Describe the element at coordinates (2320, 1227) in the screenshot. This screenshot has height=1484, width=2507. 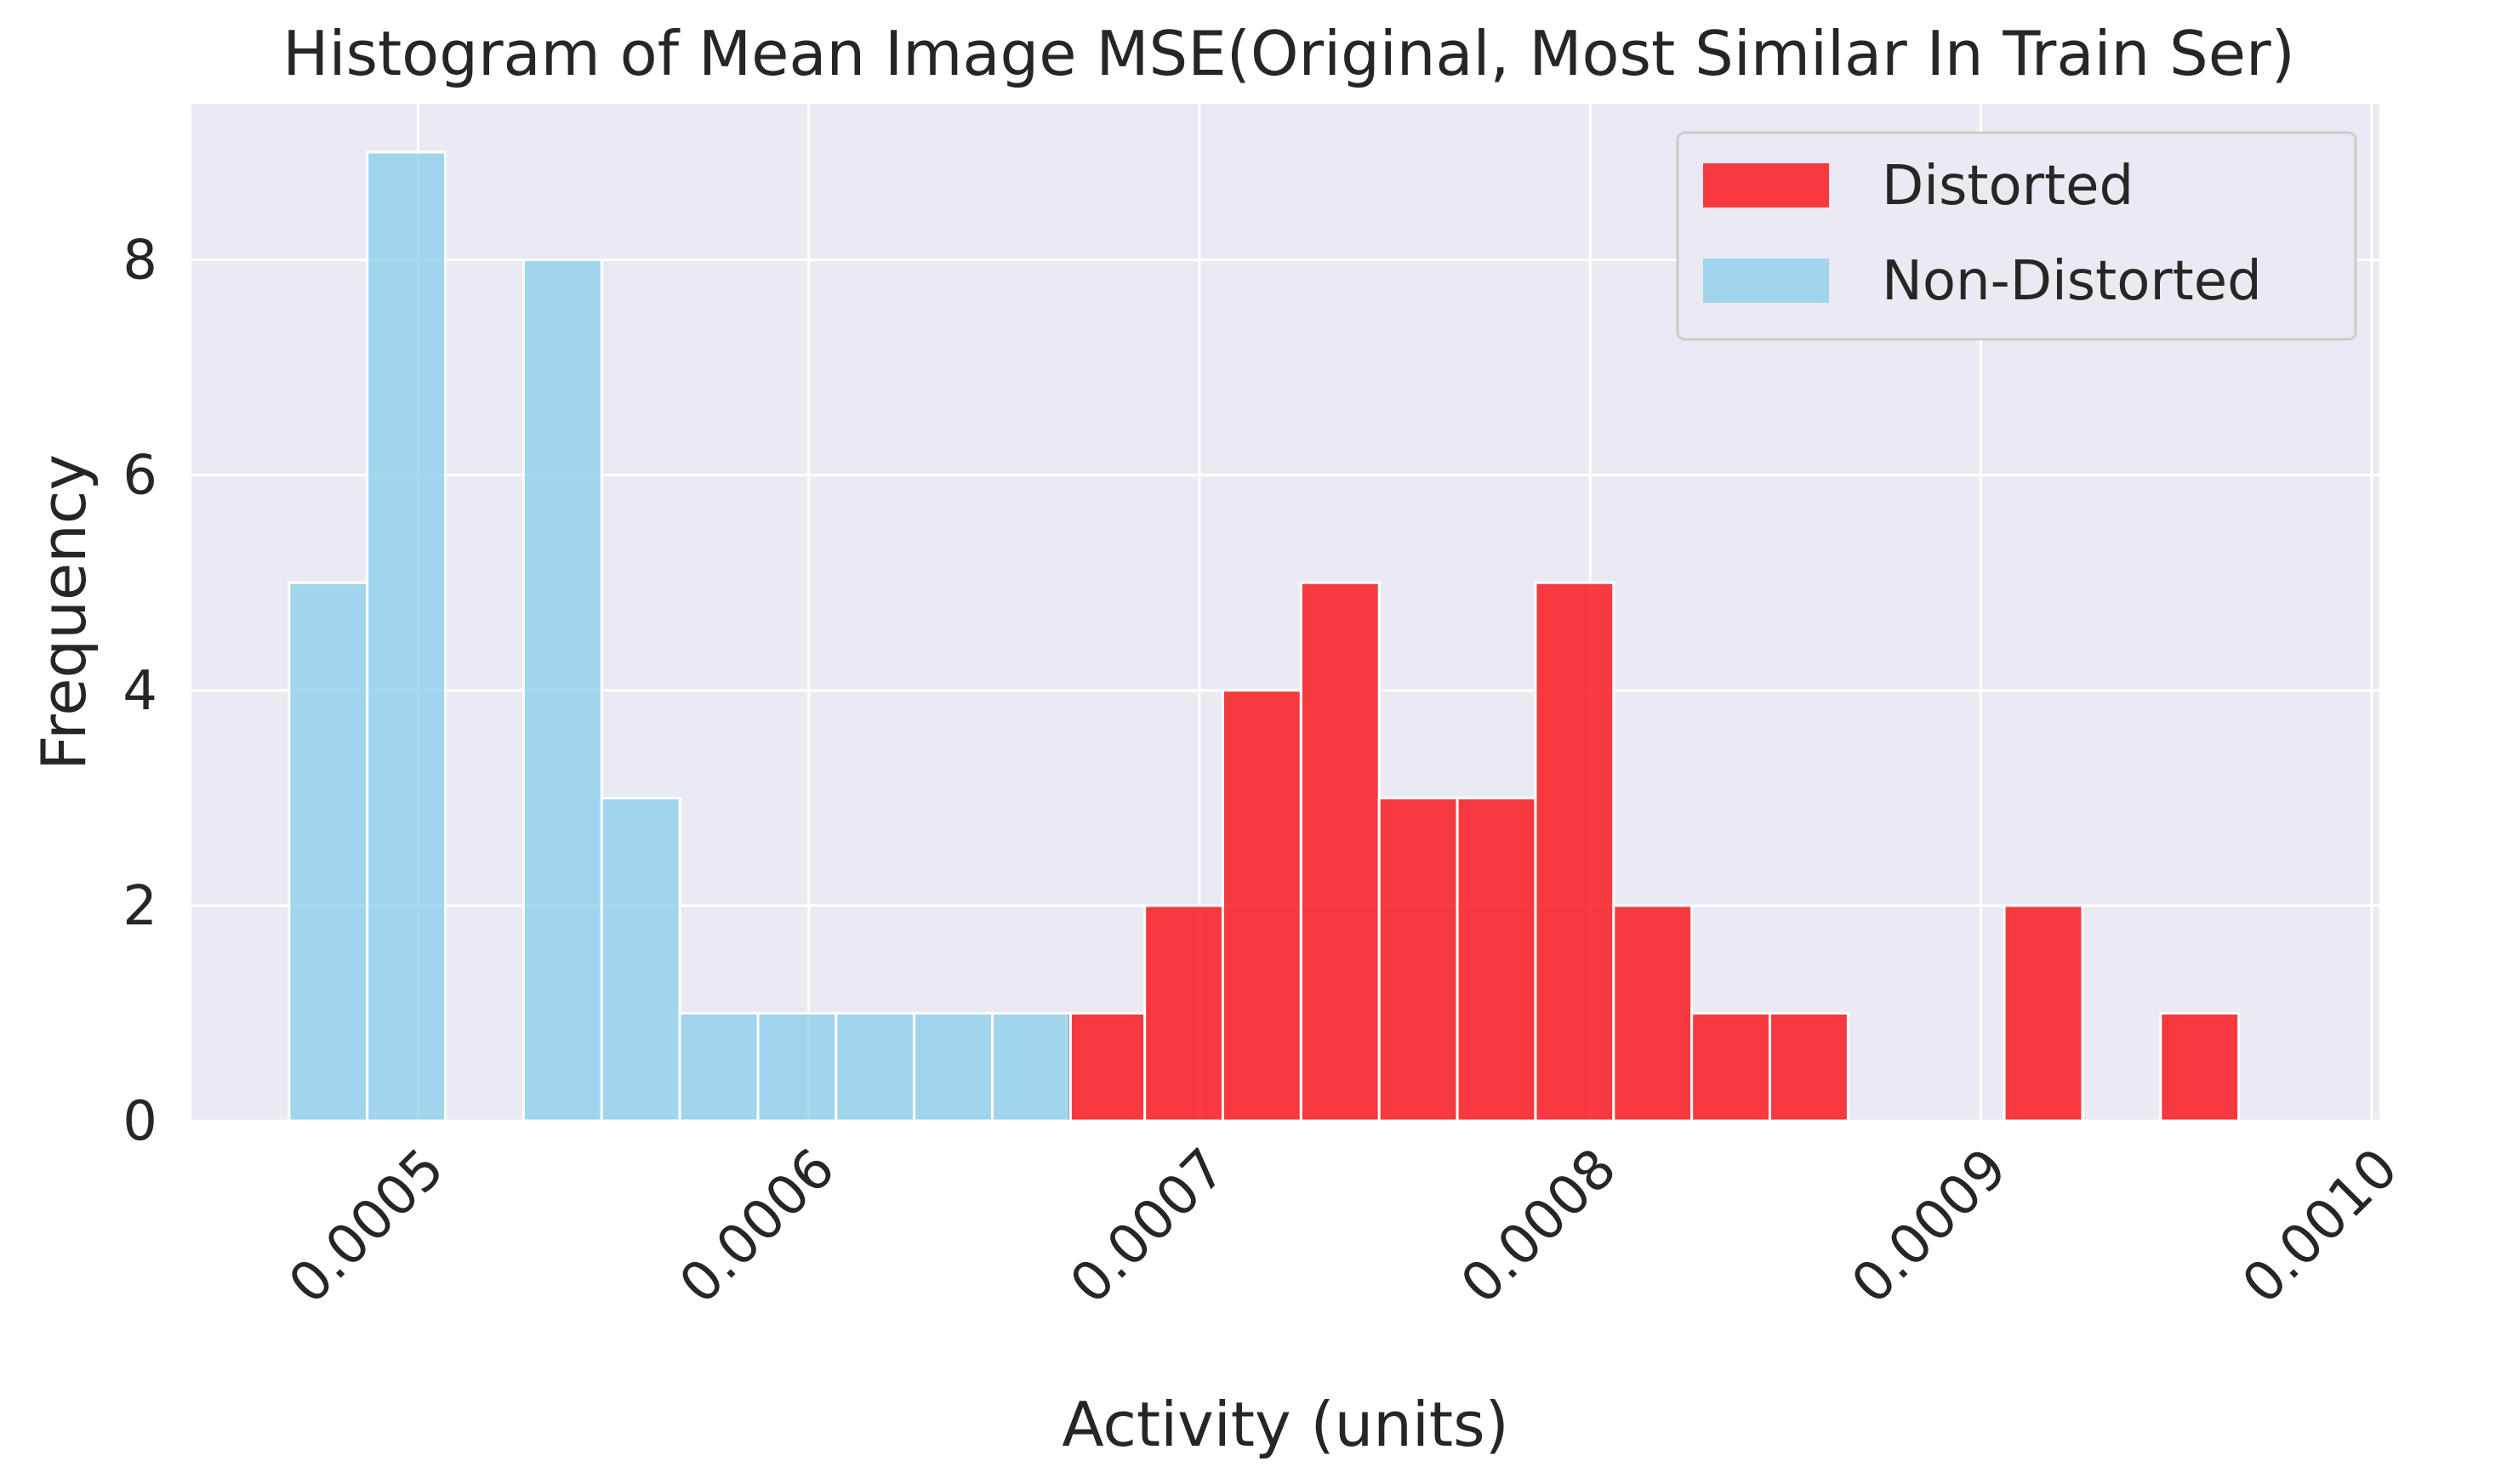
I see `x-tick-label: 0.0010` at that location.